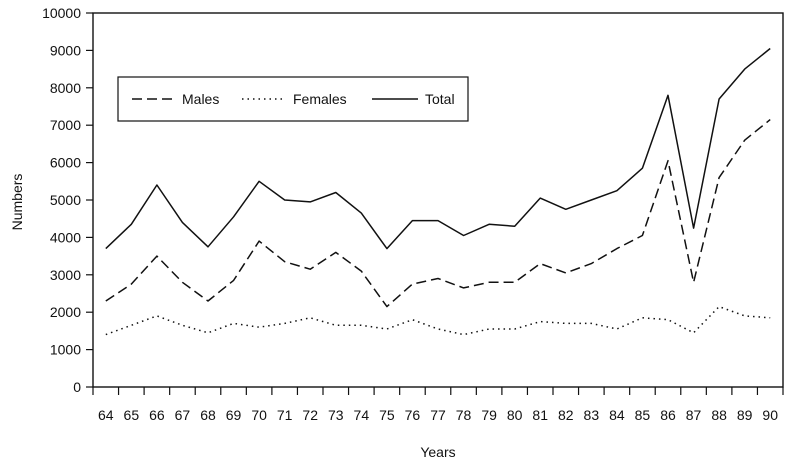  I want to click on x-tick-label: 88, so click(719, 415).